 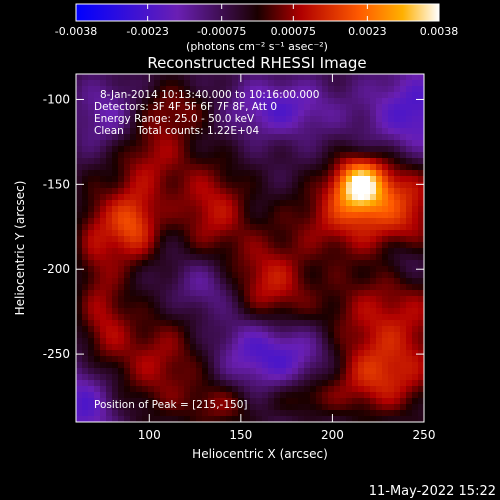 I want to click on colorbar-units: (photons cm⁻² s⁻¹ asec⁻²), so click(x=257, y=46).